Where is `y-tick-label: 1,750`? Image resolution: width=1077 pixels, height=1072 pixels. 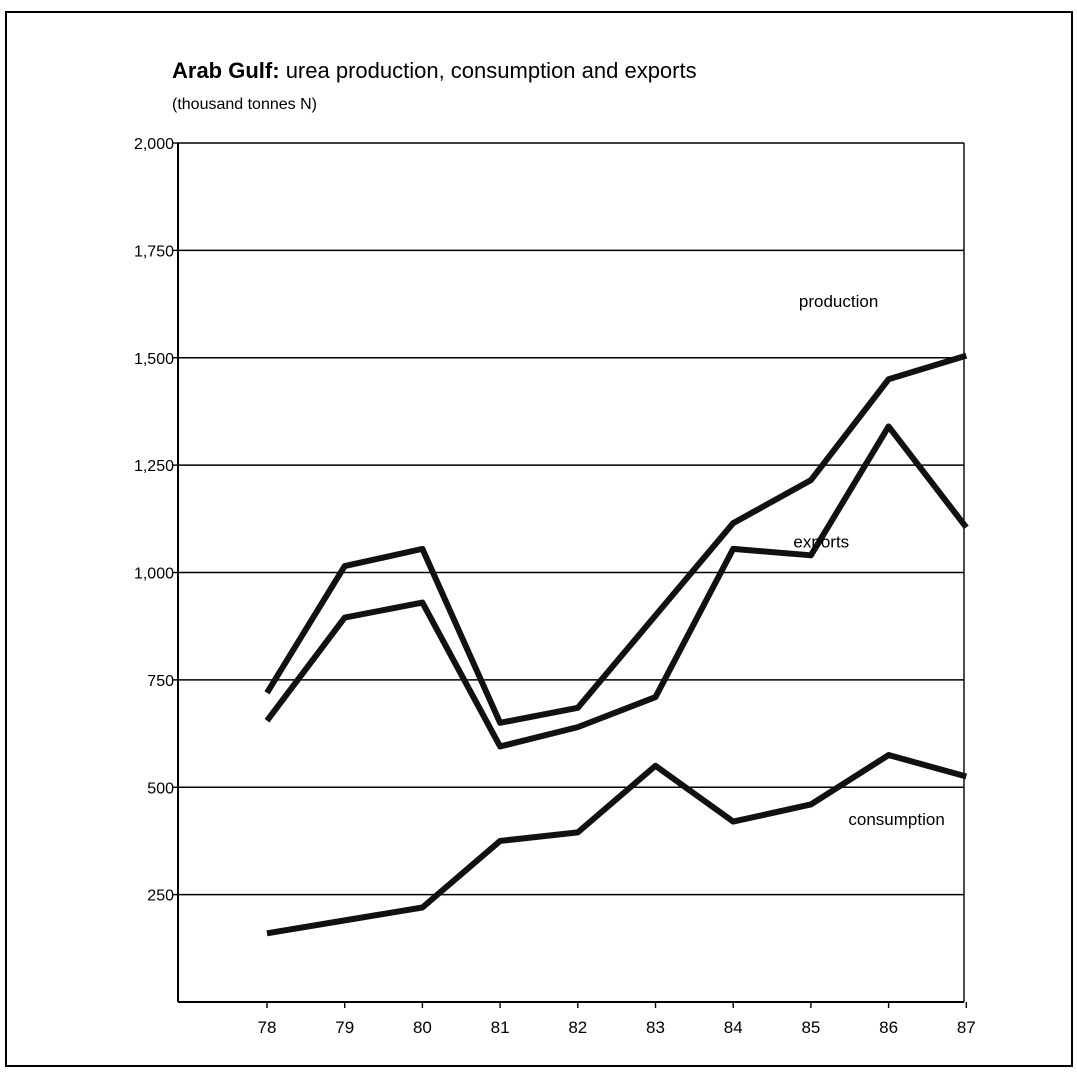 y-tick-label: 1,750 is located at coordinates (154, 251).